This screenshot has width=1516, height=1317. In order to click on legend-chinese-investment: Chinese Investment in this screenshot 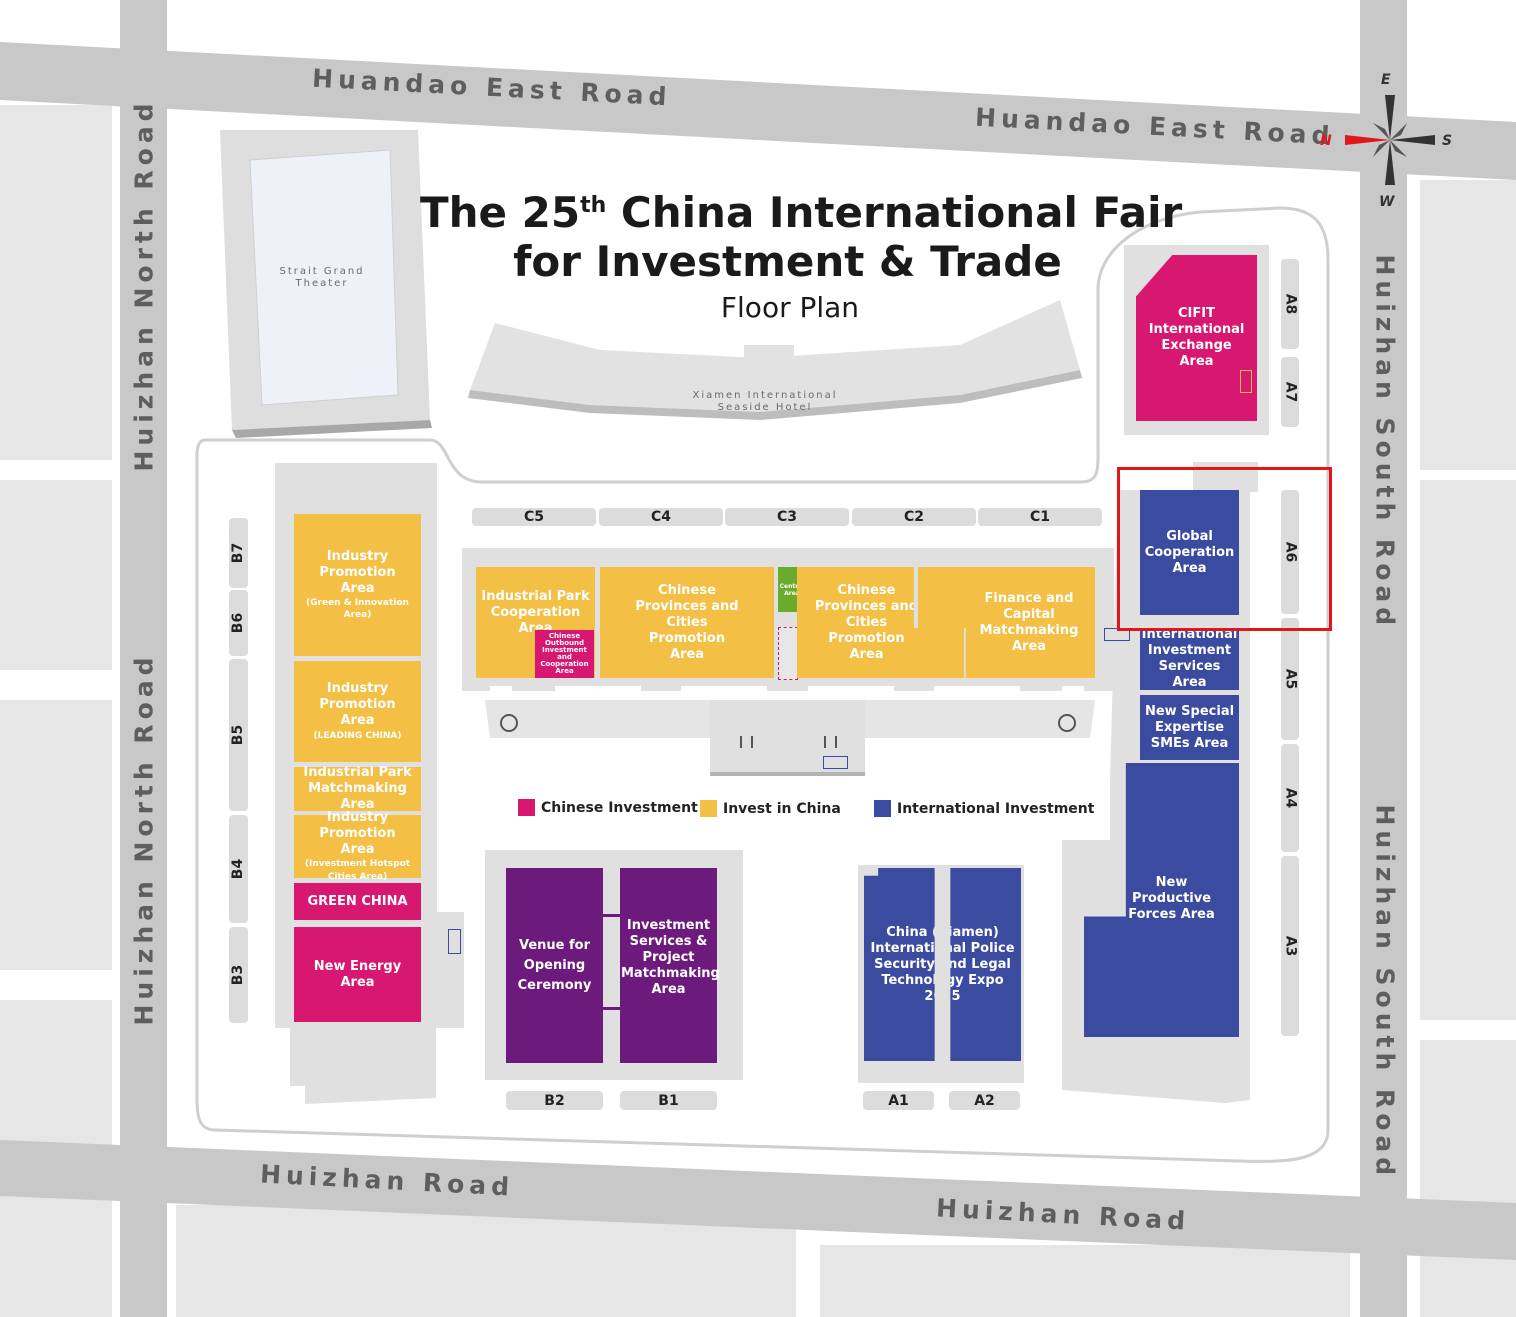, I will do `click(608, 807)`.